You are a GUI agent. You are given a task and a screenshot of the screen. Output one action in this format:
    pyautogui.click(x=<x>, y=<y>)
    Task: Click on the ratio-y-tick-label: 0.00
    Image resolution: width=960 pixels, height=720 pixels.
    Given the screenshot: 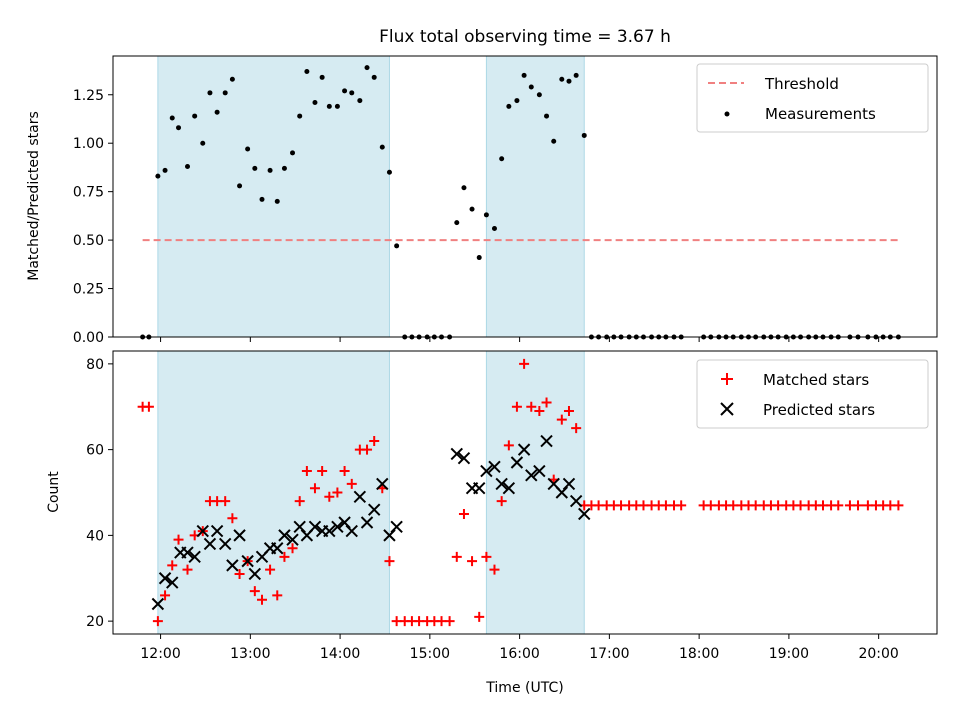 What is the action you would take?
    pyautogui.click(x=88, y=338)
    